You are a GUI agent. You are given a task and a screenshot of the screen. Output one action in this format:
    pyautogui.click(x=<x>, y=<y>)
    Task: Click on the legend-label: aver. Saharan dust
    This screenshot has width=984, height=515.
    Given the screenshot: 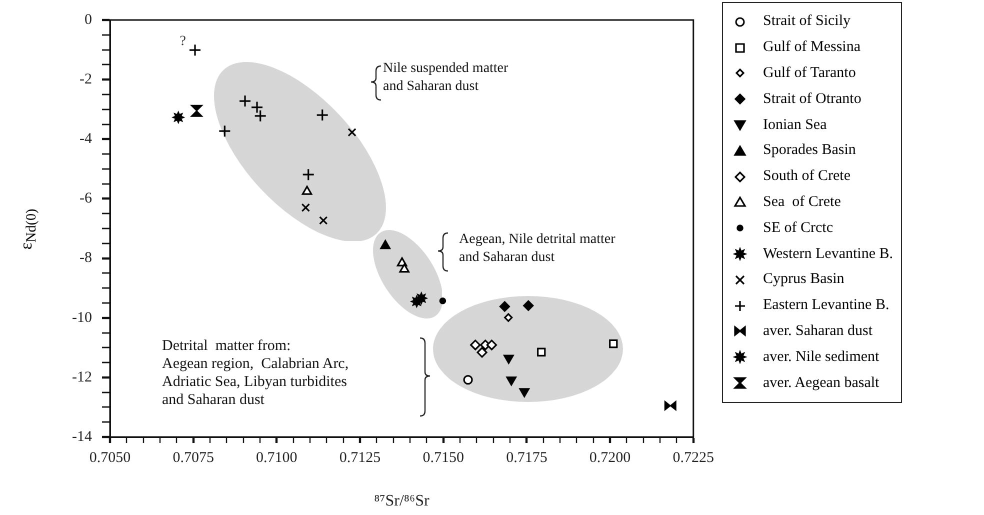 What is the action you would take?
    pyautogui.click(x=818, y=331)
    